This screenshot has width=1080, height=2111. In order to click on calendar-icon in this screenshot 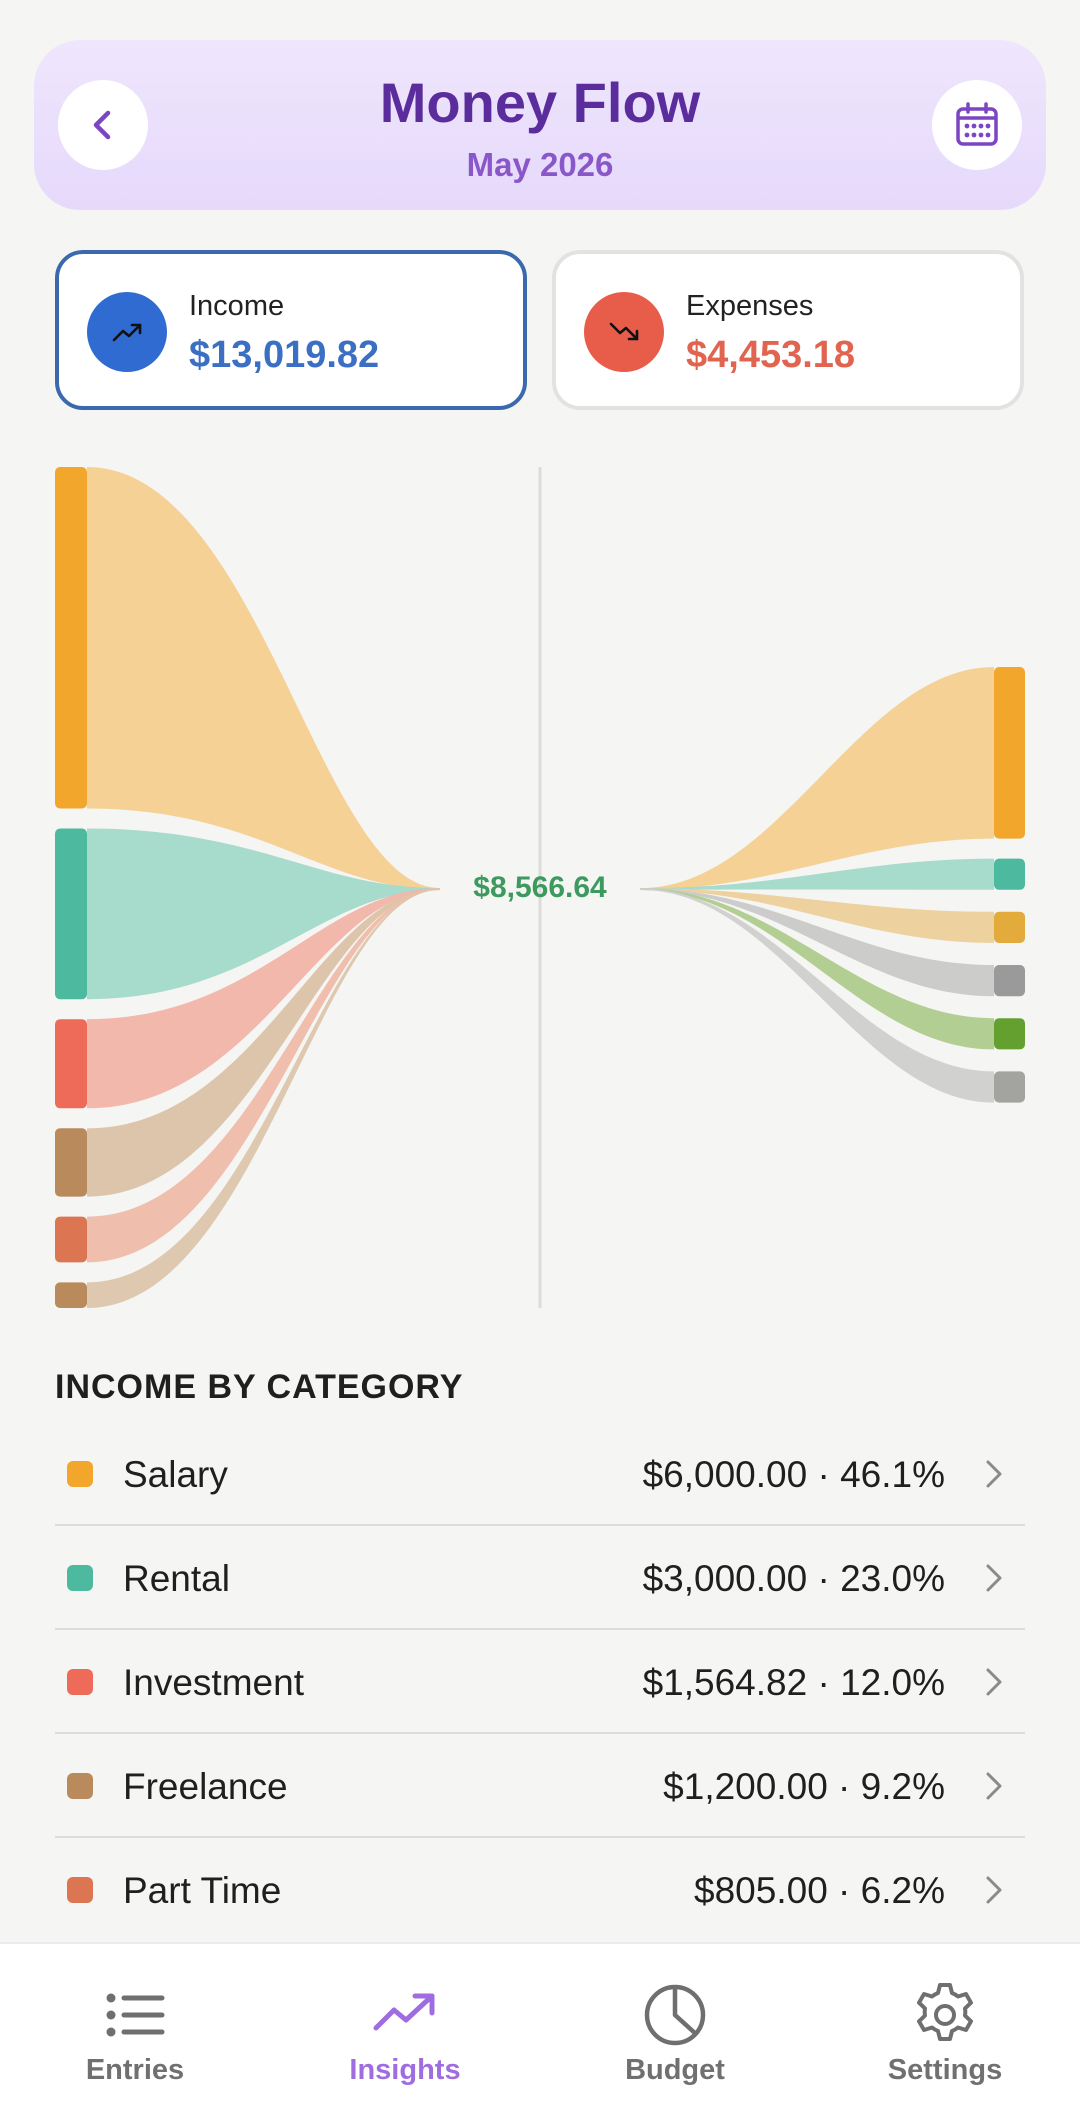, I will do `click(977, 124)`.